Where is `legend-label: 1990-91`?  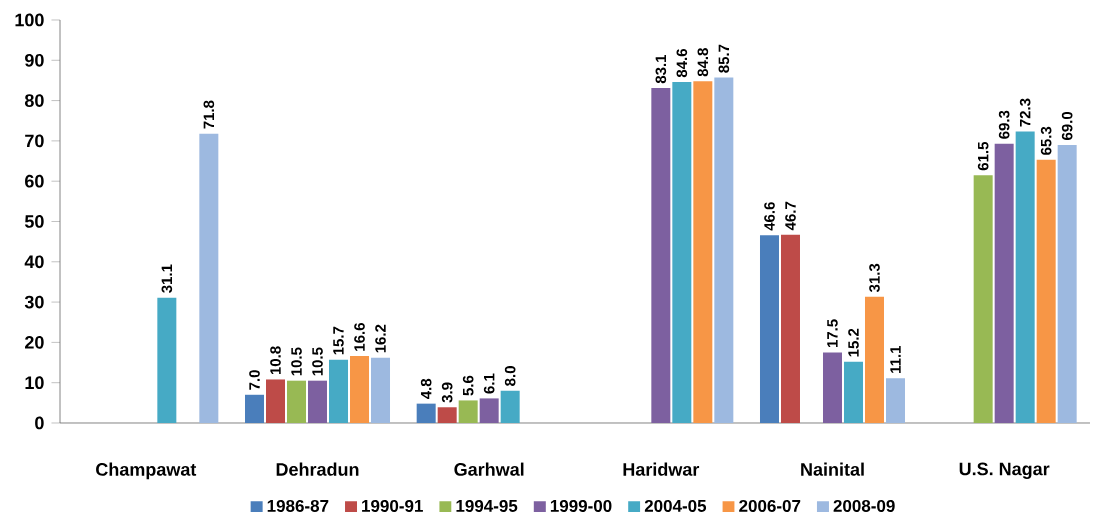
legend-label: 1990-91 is located at coordinates (392, 505).